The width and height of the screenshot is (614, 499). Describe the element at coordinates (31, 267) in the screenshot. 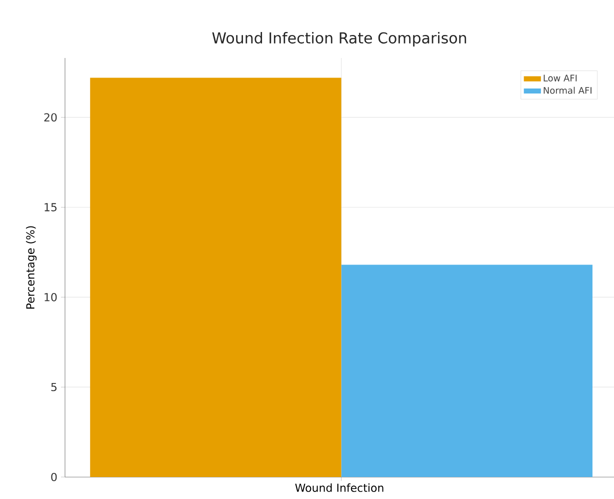

I see `y-axis-title: Percentage (%)` at that location.